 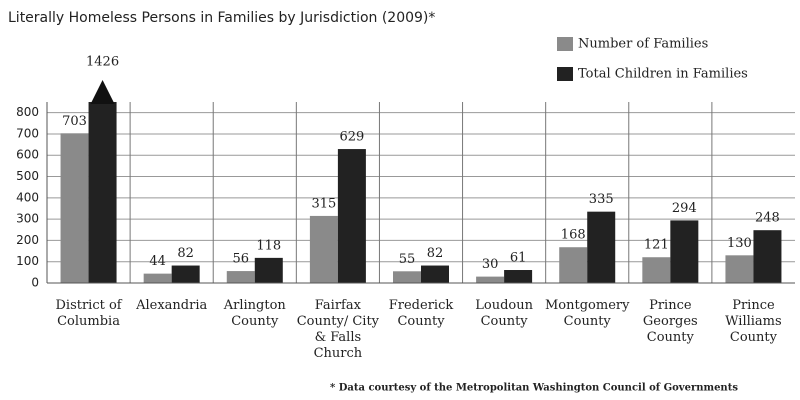 I want to click on data-label: 248, so click(x=767, y=218).